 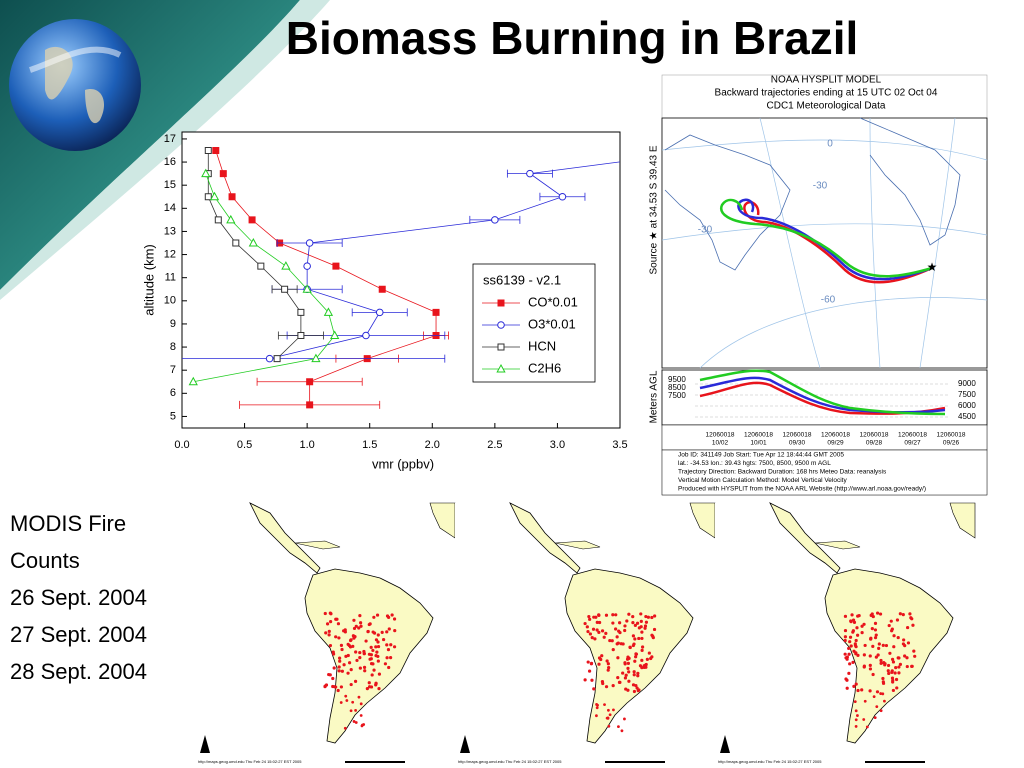 I want to click on globe-land, so click(x=75, y=85).